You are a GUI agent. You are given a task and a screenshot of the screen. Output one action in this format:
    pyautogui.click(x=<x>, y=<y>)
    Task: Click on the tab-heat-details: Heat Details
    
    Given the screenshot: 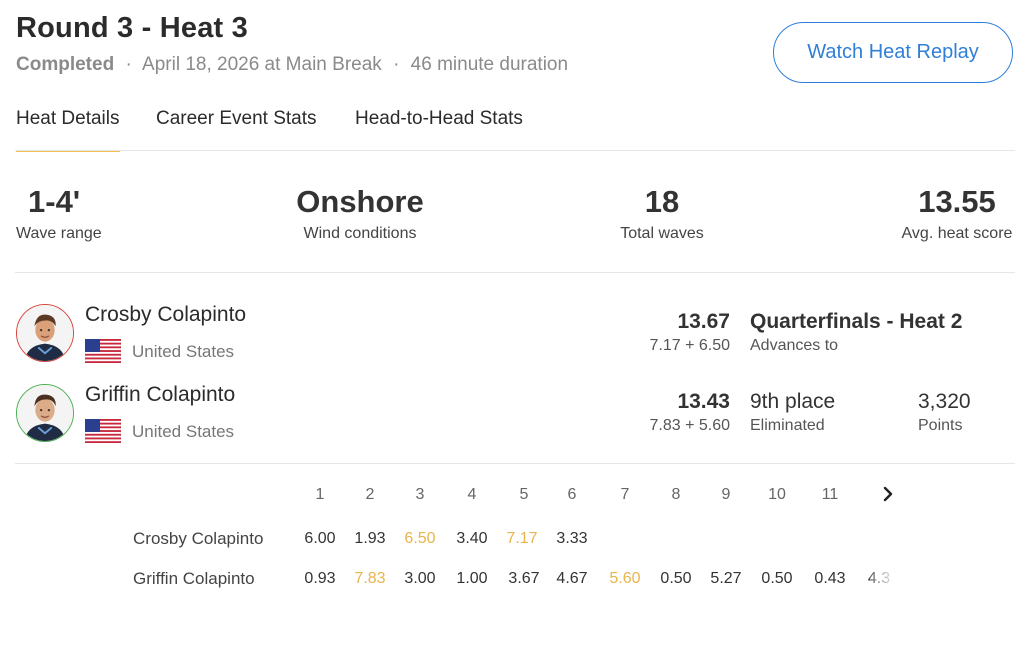 What is the action you would take?
    pyautogui.click(x=68, y=130)
    